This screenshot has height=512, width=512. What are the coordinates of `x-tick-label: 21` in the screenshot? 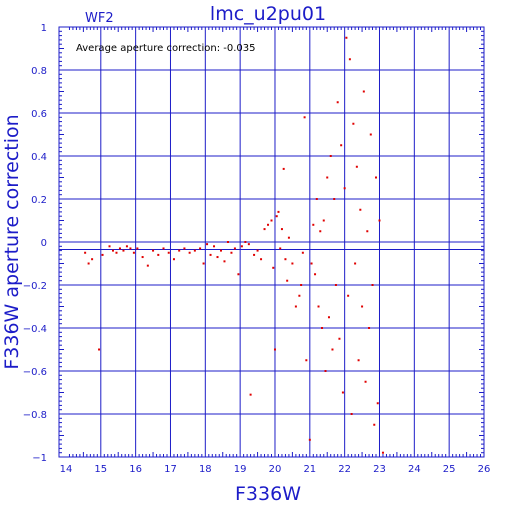 It's located at (309, 469).